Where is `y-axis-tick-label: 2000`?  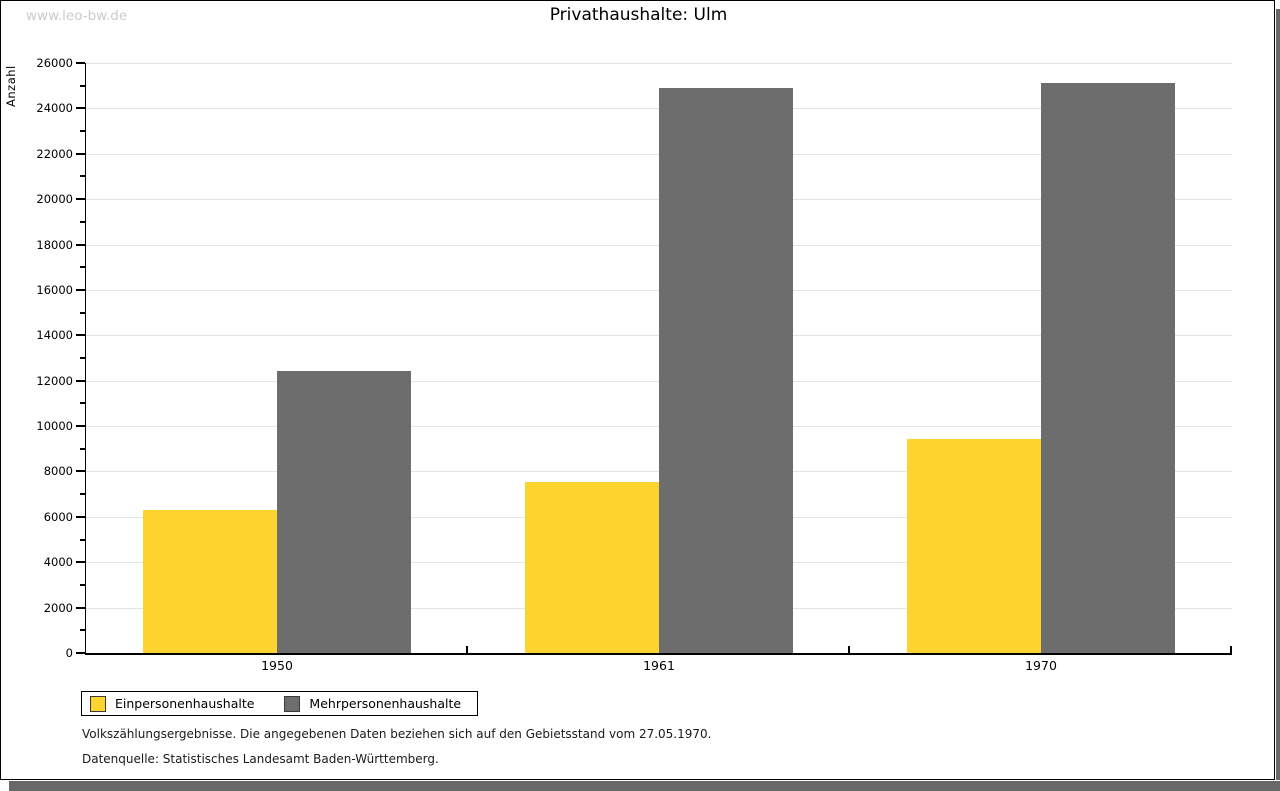
y-axis-tick-label: 2000 is located at coordinates (58, 607).